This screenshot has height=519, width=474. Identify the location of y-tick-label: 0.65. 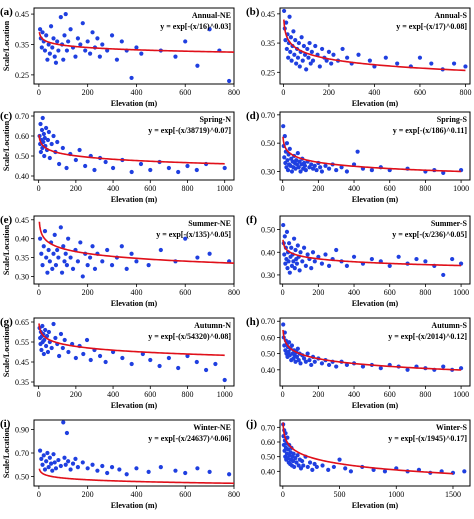
(22, 322).